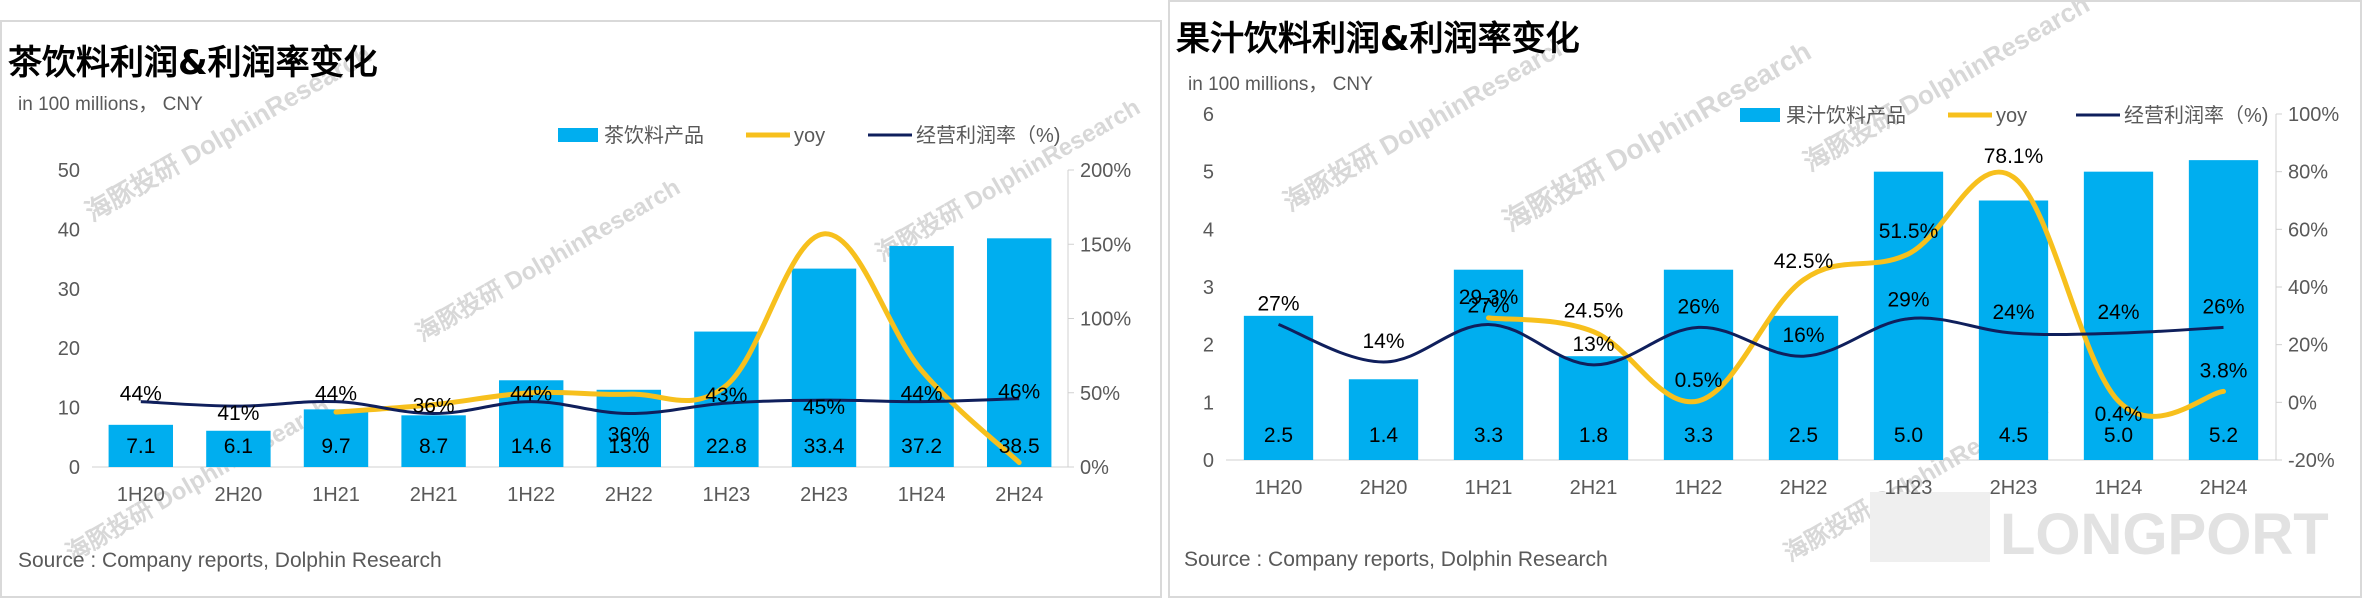 The width and height of the screenshot is (2362, 598). I want to click on x-axis-tick: 2H21, so click(1594, 488).